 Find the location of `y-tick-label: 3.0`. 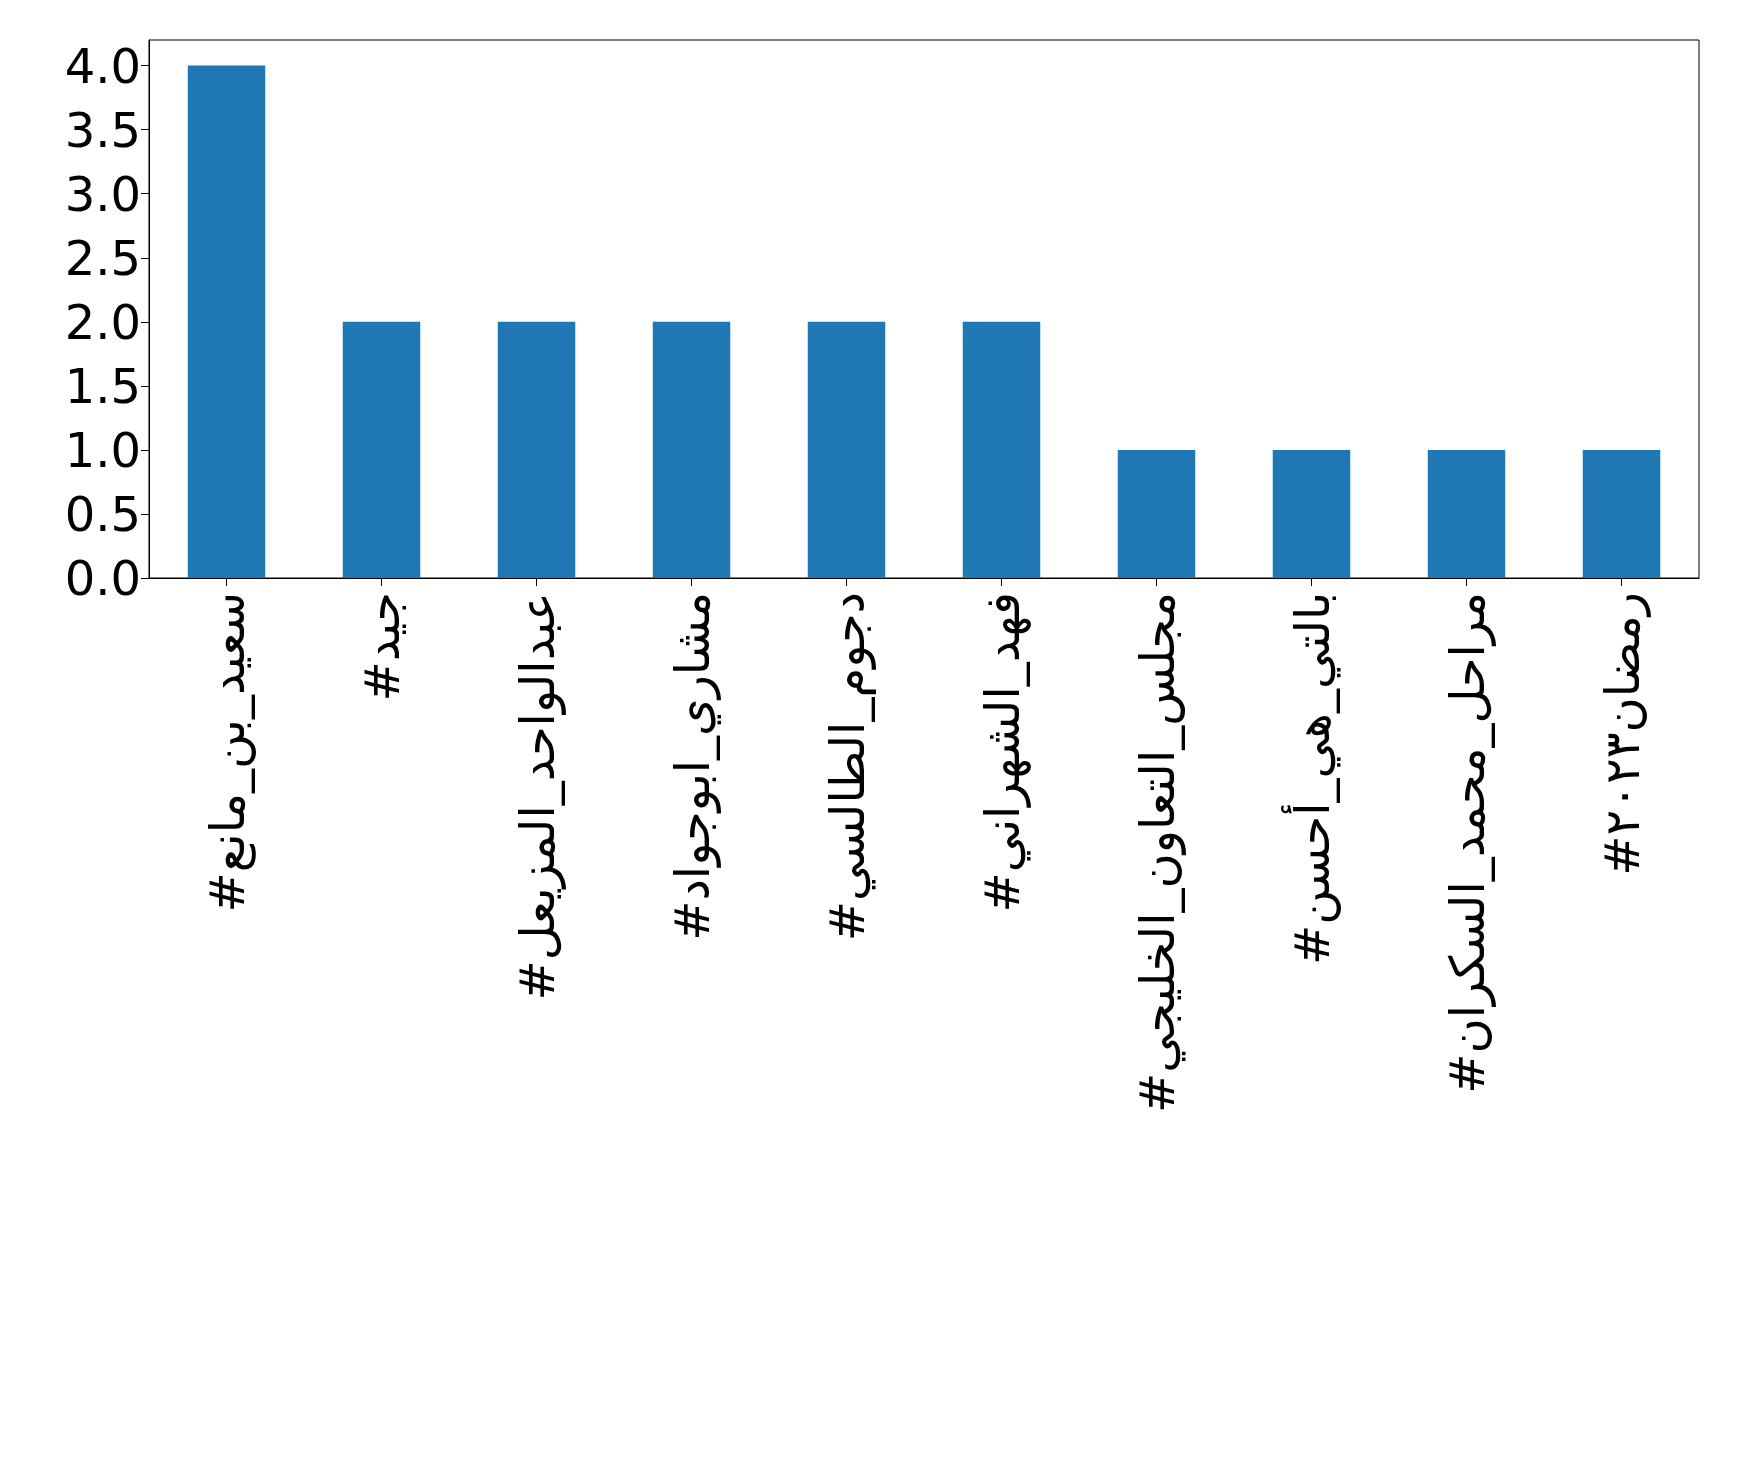

y-tick-label: 3.0 is located at coordinates (102, 193).